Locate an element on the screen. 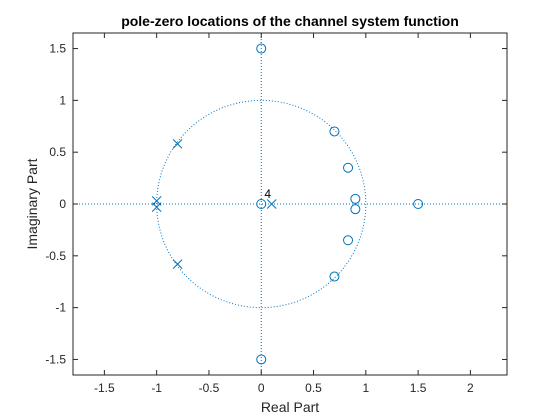 Image resolution: width=560 pixels, height=420 pixels. x-tick-label: 2 is located at coordinates (470, 388).